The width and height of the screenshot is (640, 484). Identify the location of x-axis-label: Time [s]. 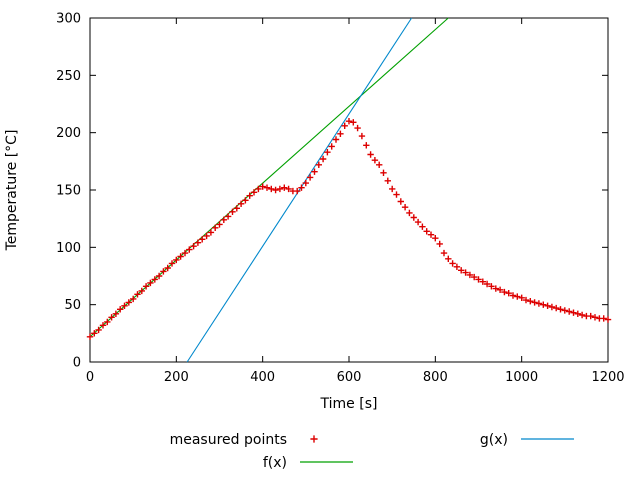
(349, 404).